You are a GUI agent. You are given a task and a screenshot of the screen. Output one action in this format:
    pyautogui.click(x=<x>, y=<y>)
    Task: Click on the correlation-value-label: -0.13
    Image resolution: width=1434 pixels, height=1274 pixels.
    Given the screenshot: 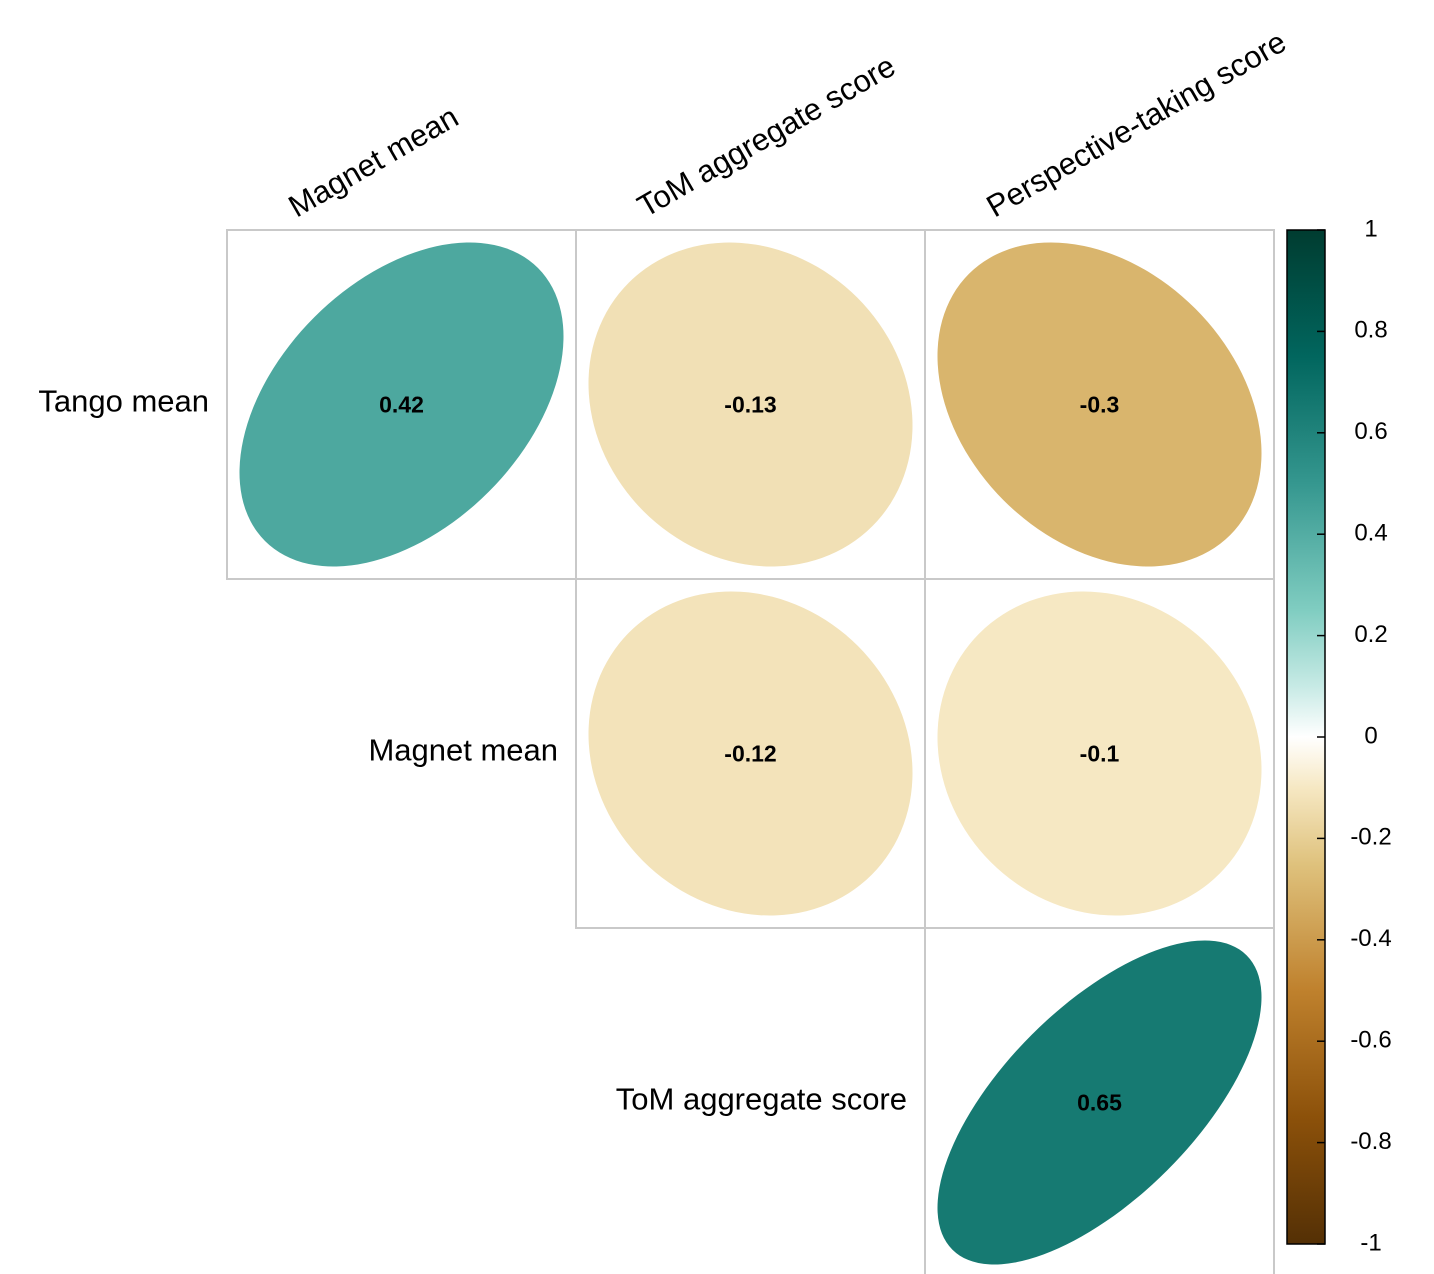 What is the action you would take?
    pyautogui.click(x=750, y=405)
    